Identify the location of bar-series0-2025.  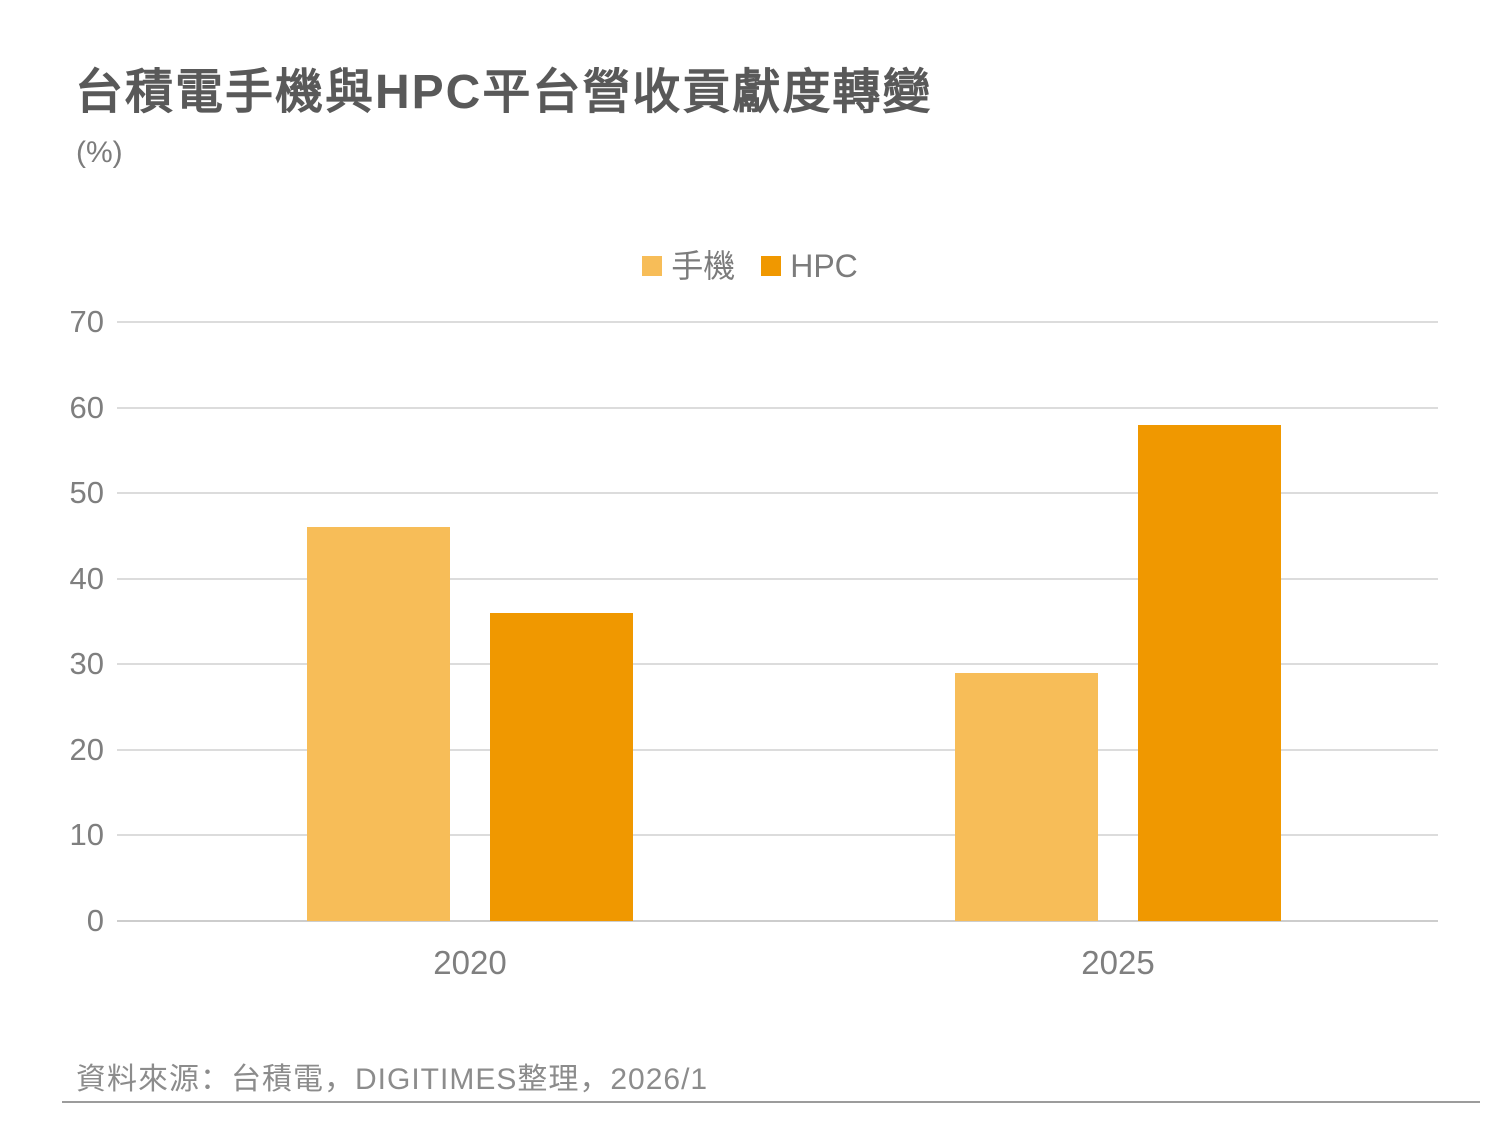
(1026, 796).